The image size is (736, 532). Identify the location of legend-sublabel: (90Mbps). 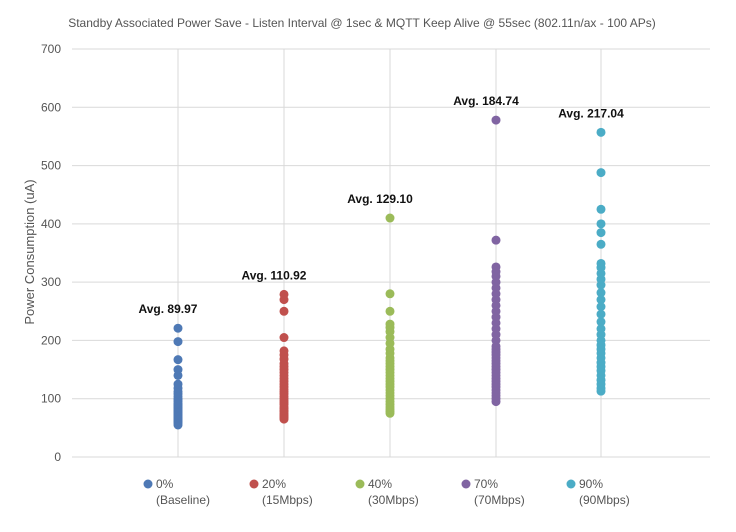
(604, 500).